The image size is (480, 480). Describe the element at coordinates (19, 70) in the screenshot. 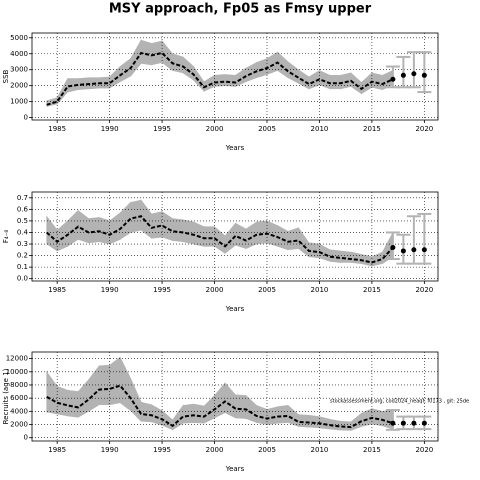

I see `y-tick-label: 3000` at that location.